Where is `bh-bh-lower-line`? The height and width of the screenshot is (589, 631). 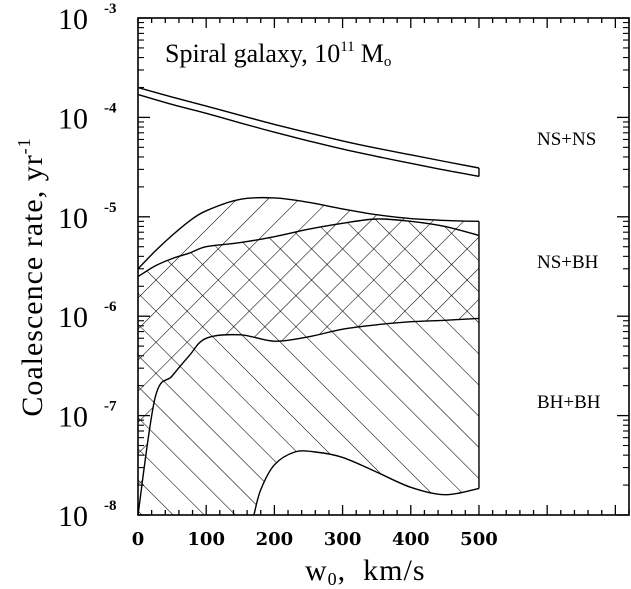
bh-bh-lower-line is located at coordinates (366, 482).